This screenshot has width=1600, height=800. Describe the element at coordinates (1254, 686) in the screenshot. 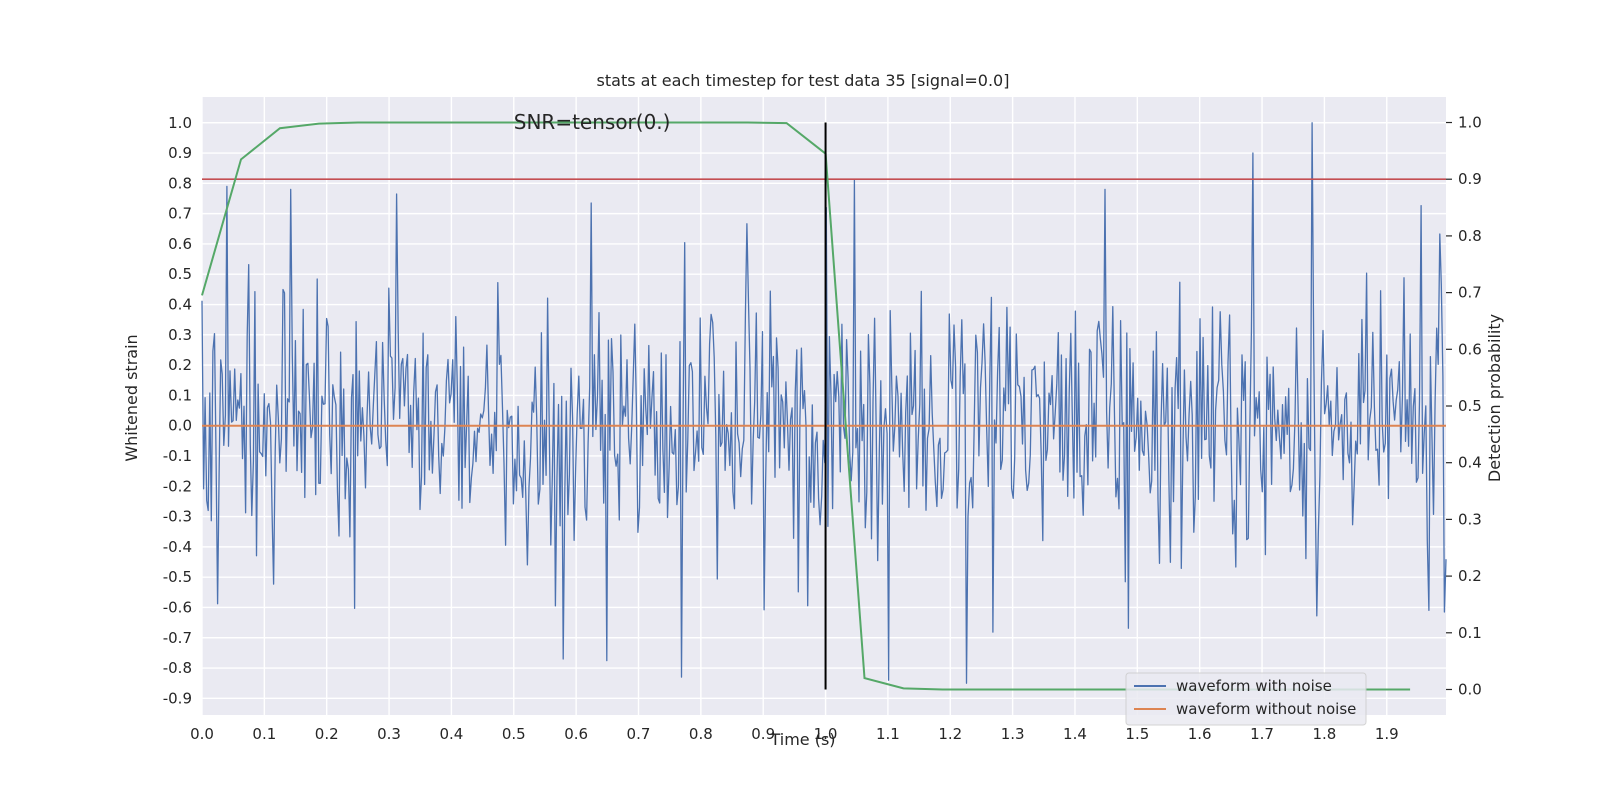

I see `legend-label-waveform-with-noise: waveform with noise` at that location.